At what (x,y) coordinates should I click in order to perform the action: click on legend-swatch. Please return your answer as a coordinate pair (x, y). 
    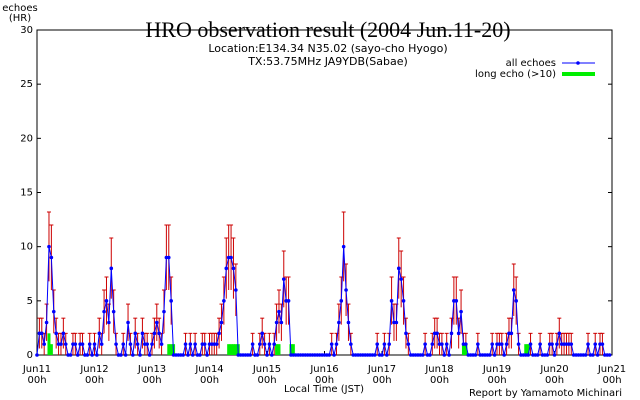
    Looking at the image, I should click on (578, 74).